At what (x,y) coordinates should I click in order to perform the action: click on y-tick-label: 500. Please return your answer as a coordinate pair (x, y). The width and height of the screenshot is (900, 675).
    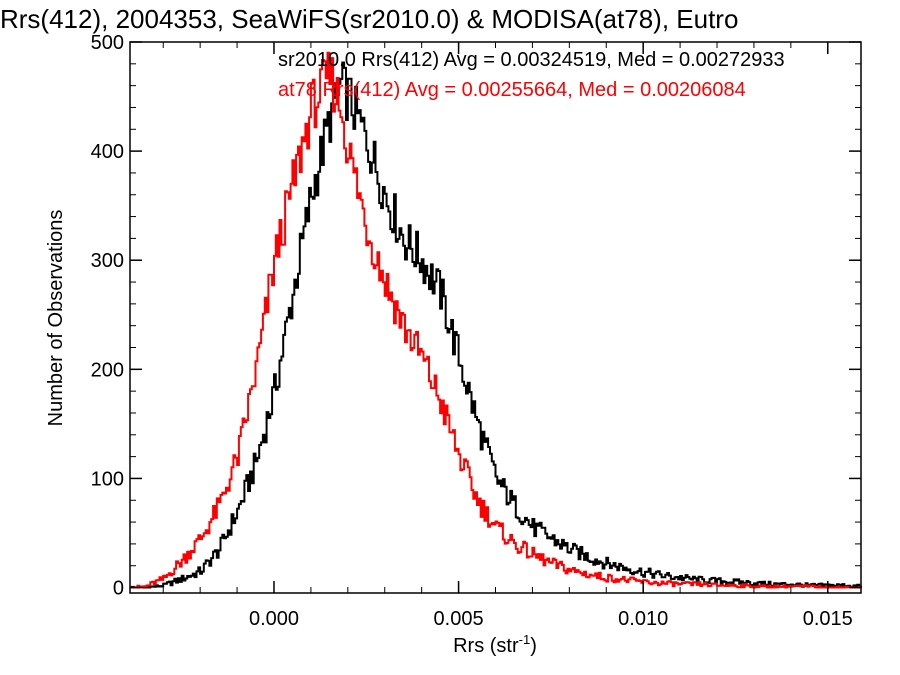
    Looking at the image, I should click on (107, 43).